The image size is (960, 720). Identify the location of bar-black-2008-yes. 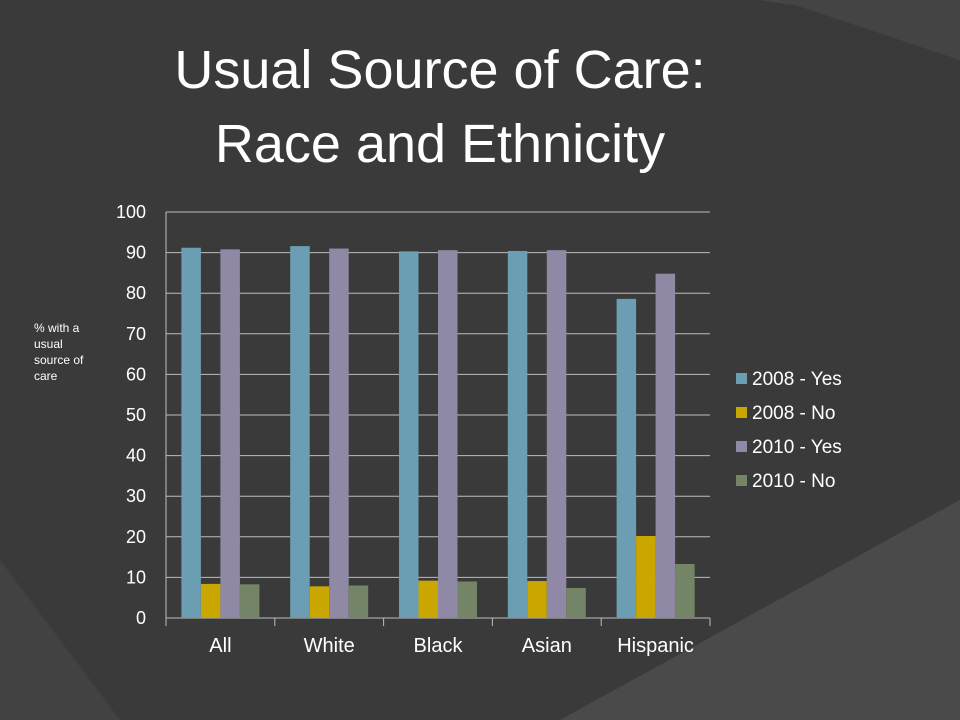
(409, 434).